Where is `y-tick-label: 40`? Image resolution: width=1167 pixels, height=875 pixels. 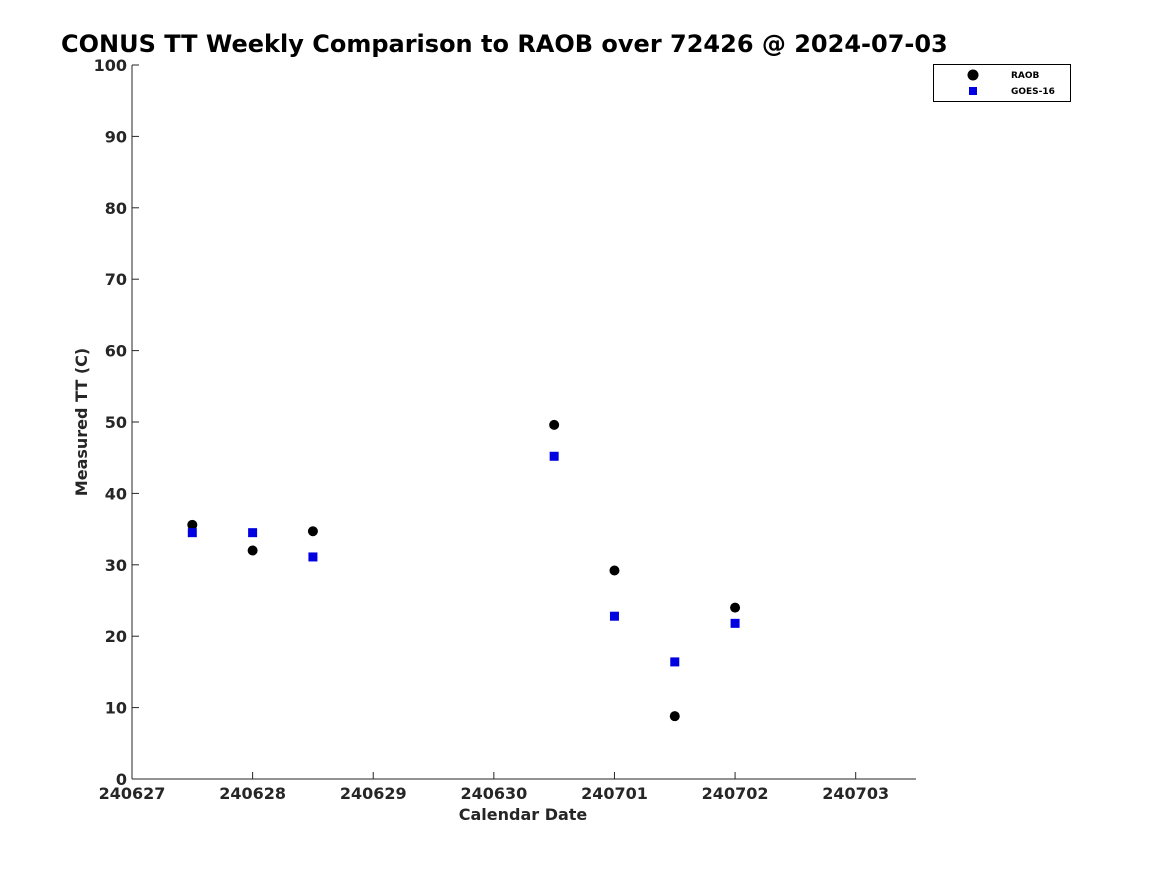 y-tick-label: 40 is located at coordinates (116, 493).